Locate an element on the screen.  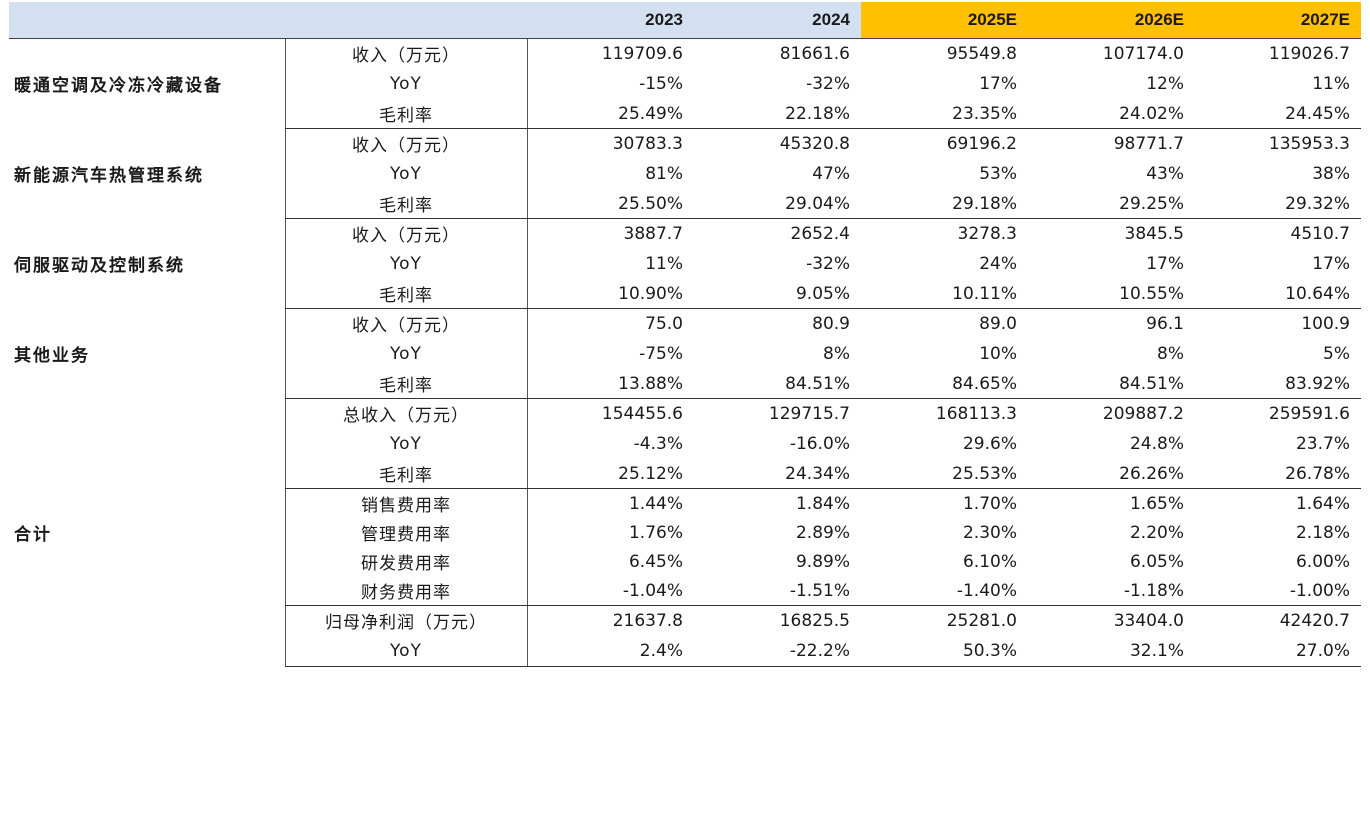
value-cell: 24.34% is located at coordinates (777, 474).